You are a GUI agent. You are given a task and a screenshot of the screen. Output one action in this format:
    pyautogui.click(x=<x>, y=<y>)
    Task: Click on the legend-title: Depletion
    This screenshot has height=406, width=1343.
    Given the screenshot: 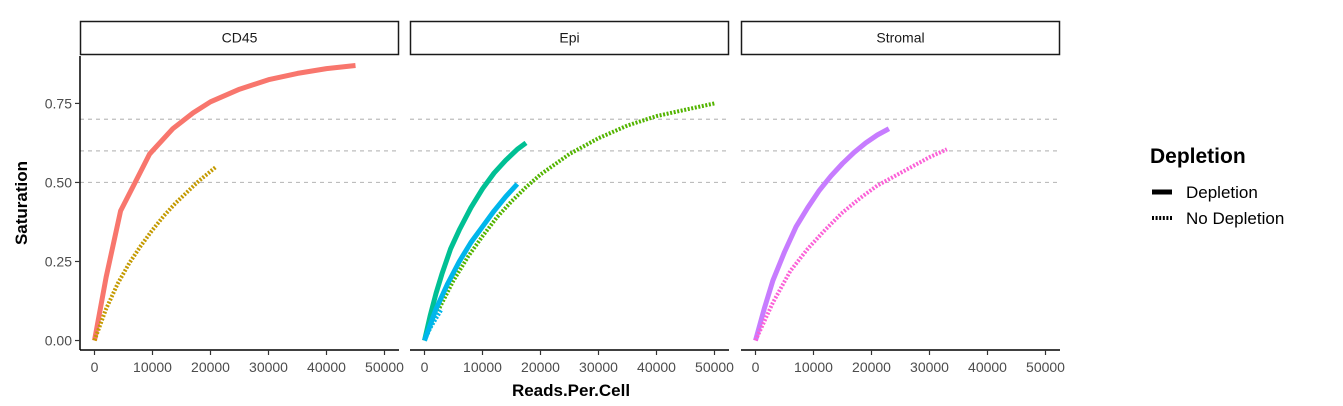 What is the action you would take?
    pyautogui.click(x=1198, y=156)
    